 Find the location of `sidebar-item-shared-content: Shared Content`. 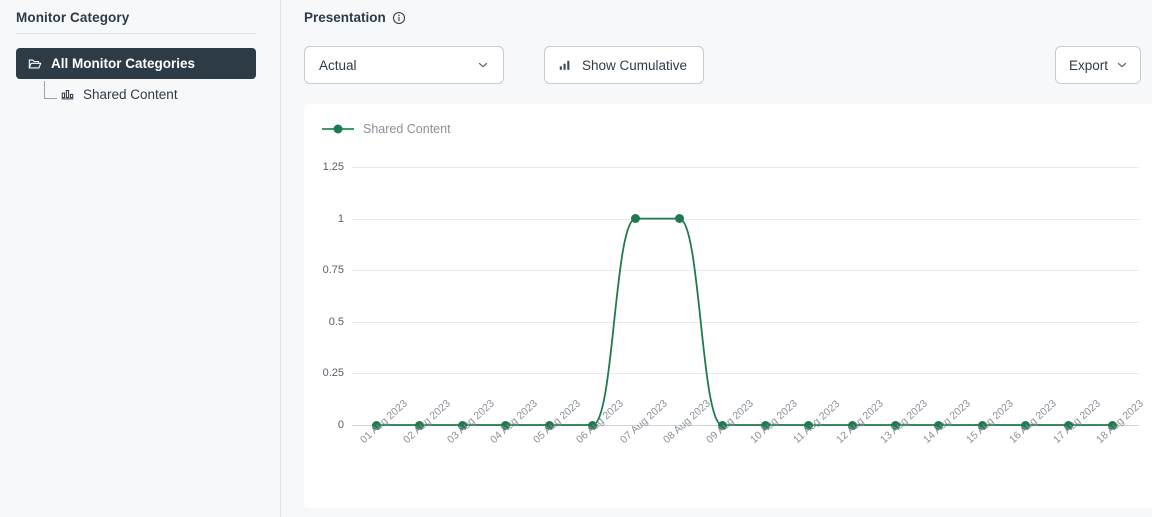

sidebar-item-shared-content: Shared Content is located at coordinates (158, 94).